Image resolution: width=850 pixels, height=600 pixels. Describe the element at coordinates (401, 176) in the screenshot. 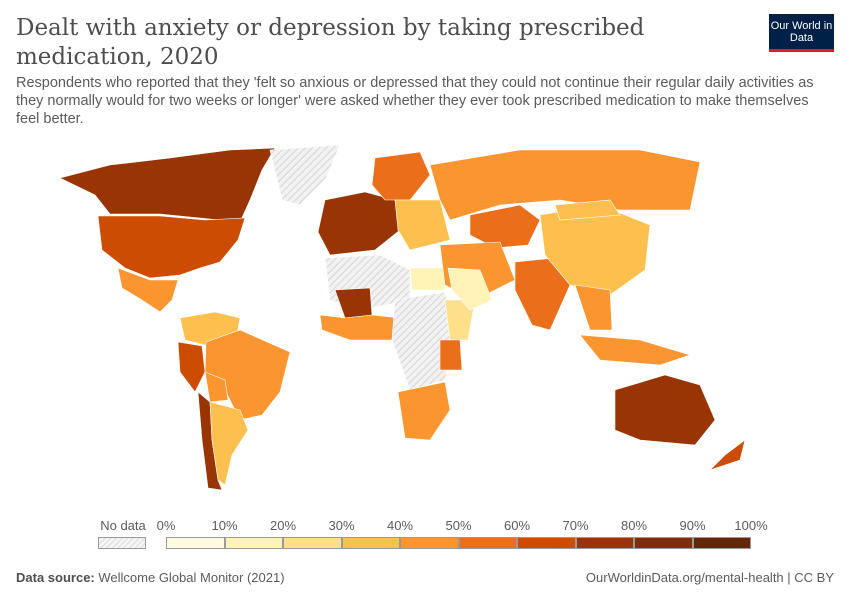

I see `country-scandinavia` at that location.